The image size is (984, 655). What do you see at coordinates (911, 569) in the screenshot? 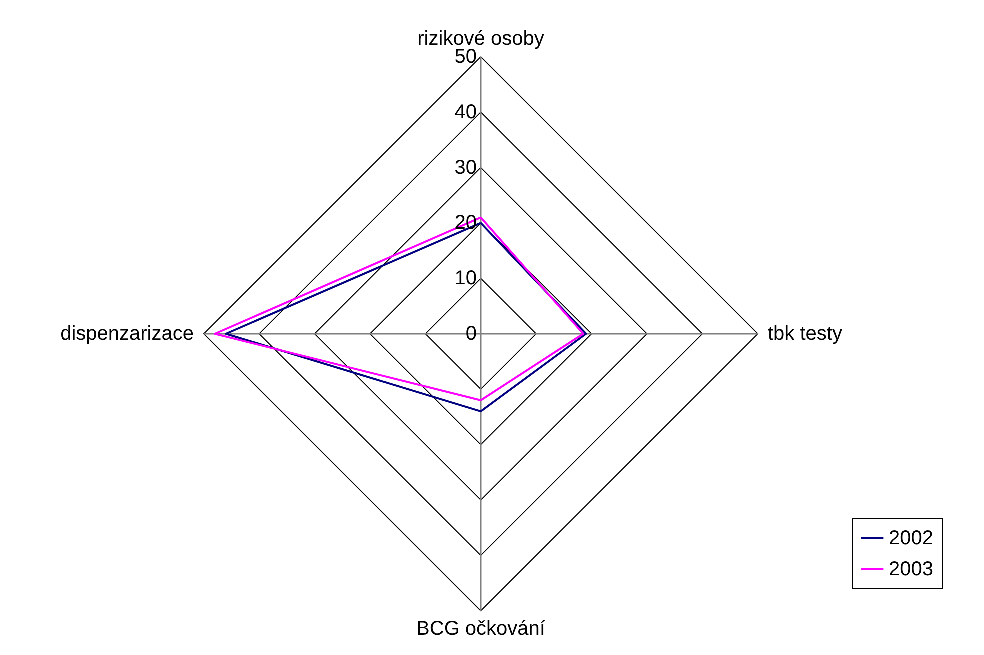
I see `legend-label: 2003` at bounding box center [911, 569].